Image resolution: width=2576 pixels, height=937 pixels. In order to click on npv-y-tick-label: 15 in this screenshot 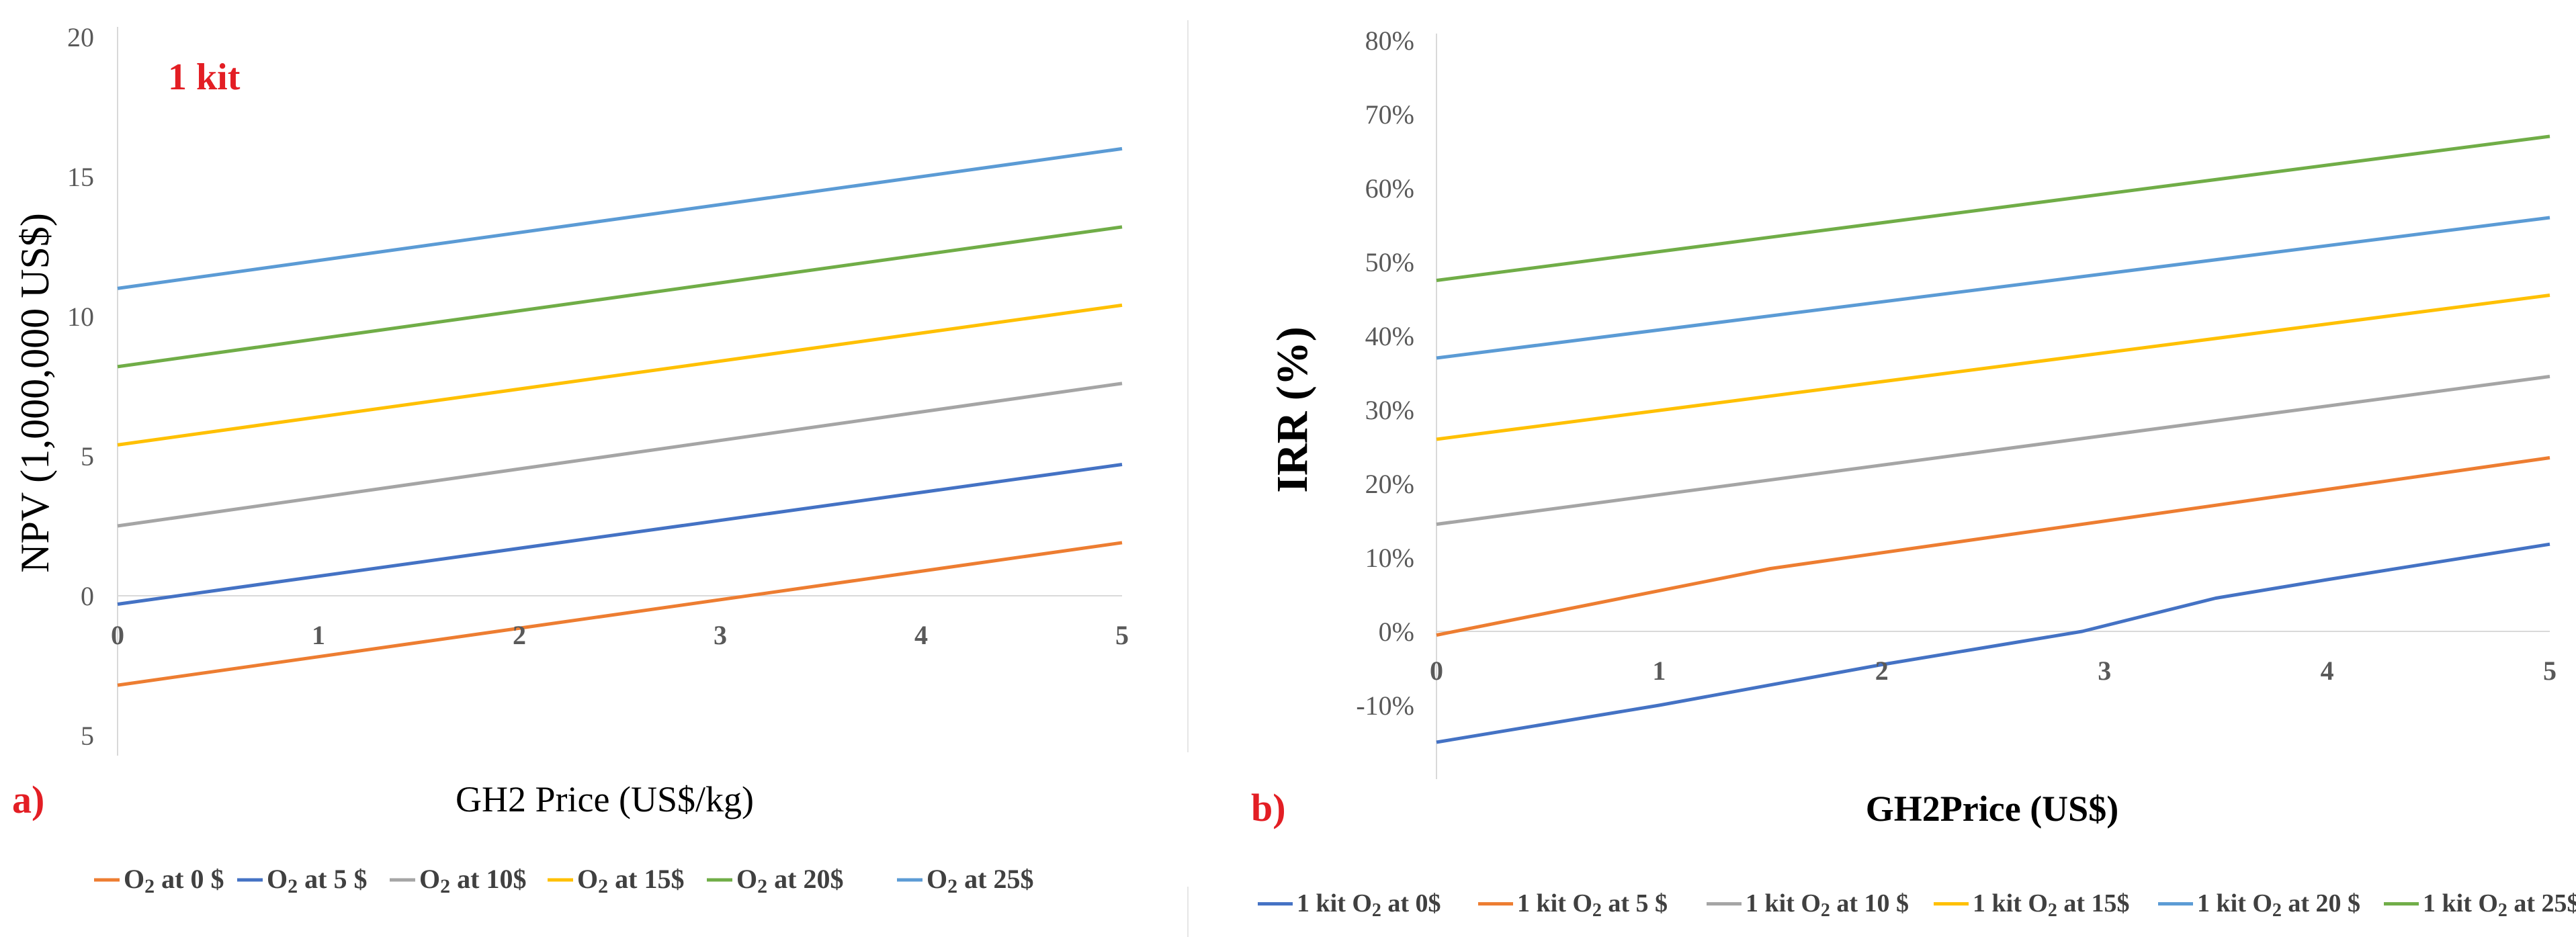, I will do `click(80, 177)`.